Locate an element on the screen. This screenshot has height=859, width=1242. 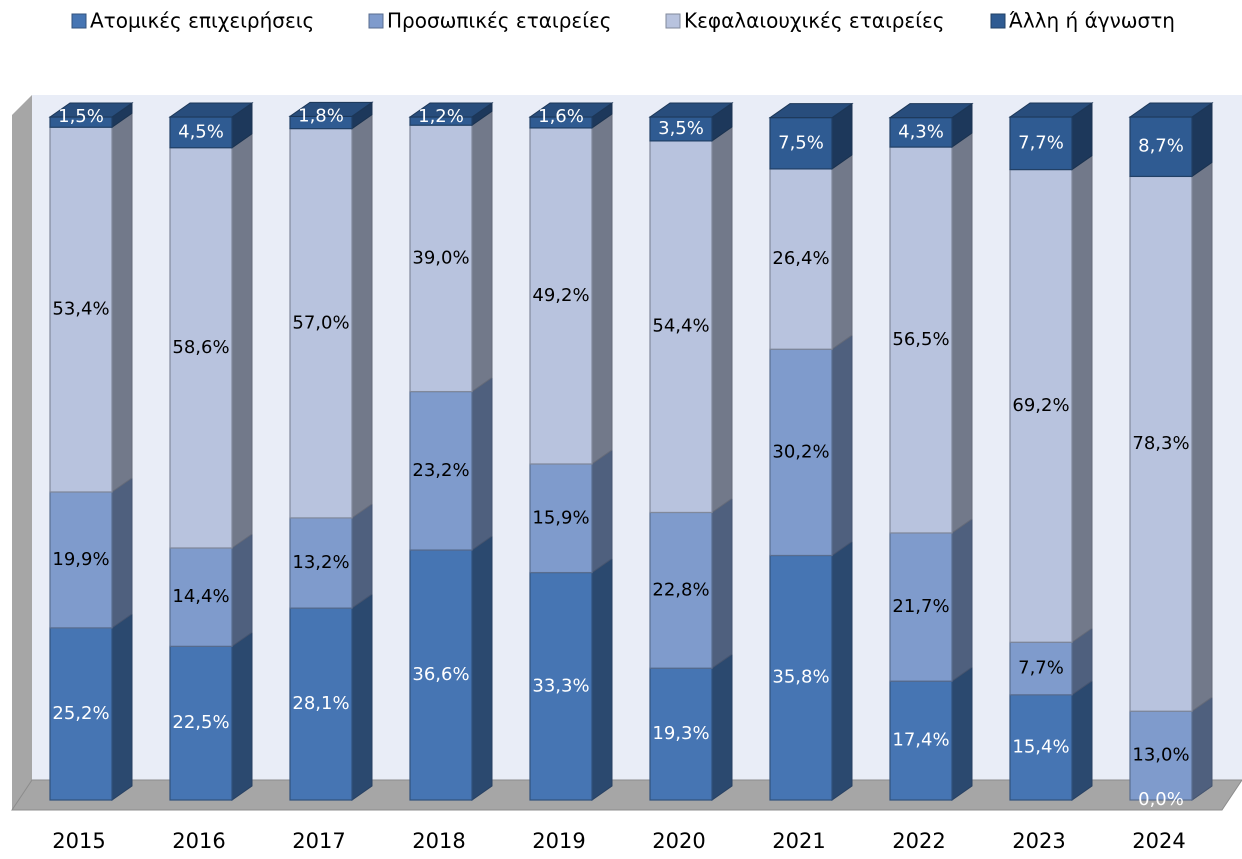
value-label: 14,4% is located at coordinates (200, 596).